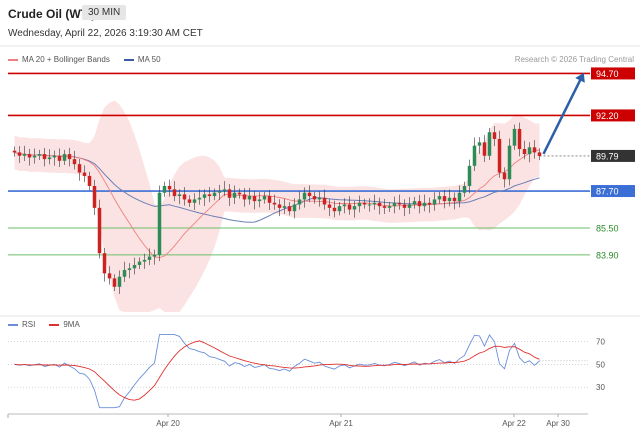 The image size is (640, 433). Describe the element at coordinates (558, 423) in the screenshot. I see `x-tick-label: Apr 30` at that location.